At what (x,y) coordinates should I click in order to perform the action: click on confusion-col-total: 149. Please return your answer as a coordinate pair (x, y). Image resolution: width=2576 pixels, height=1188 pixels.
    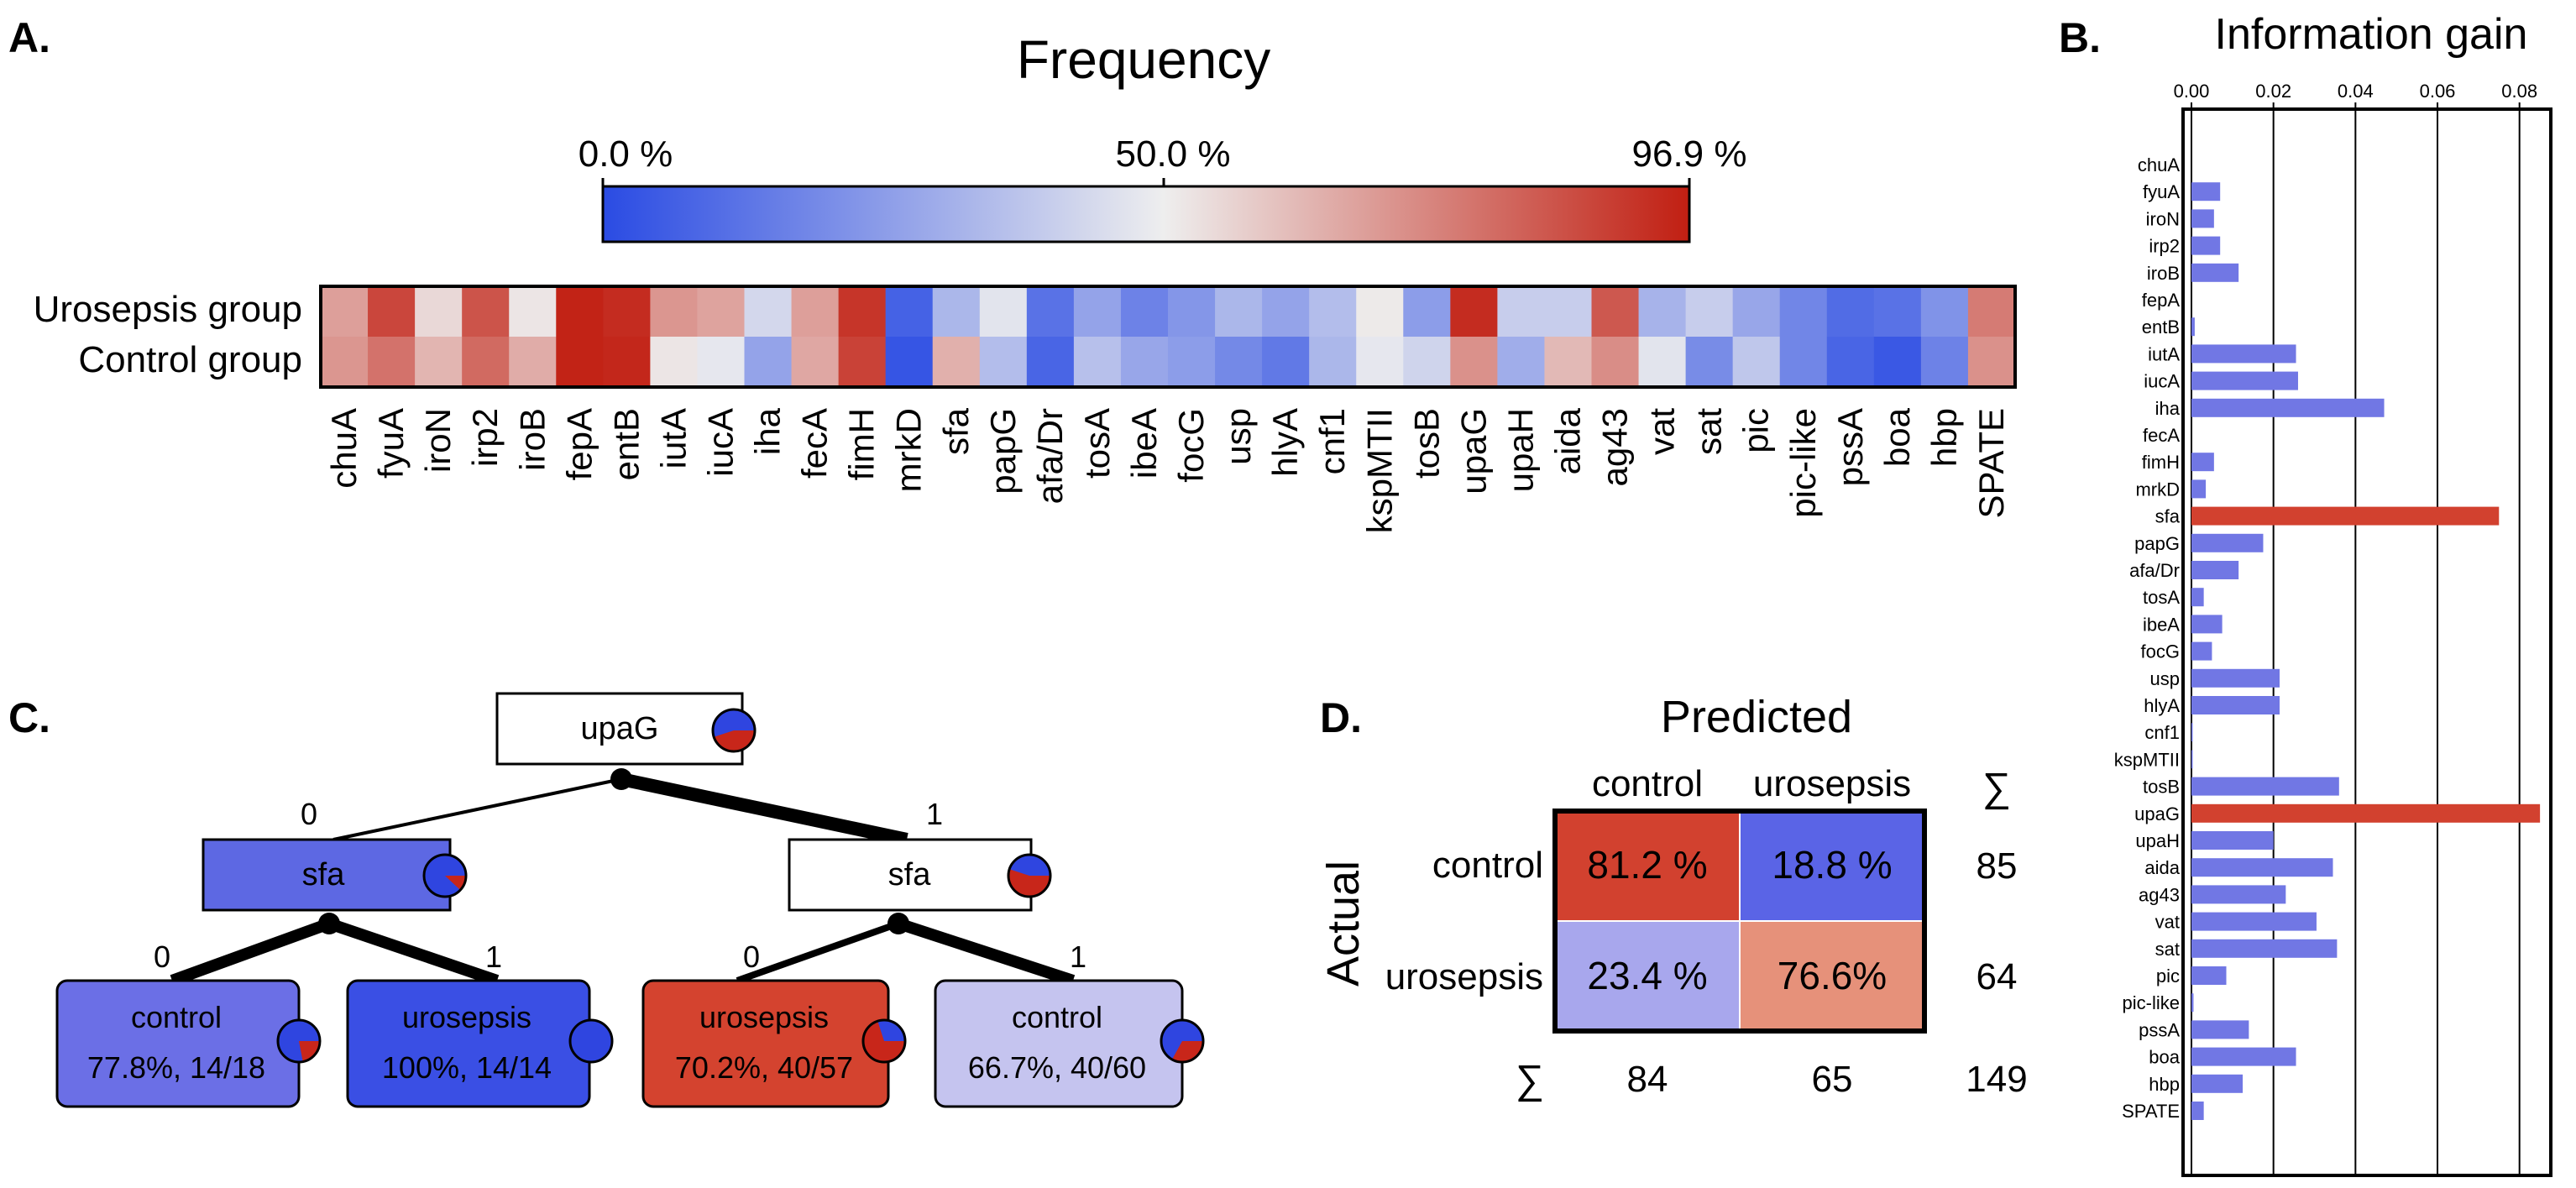
    Looking at the image, I should click on (1997, 1079).